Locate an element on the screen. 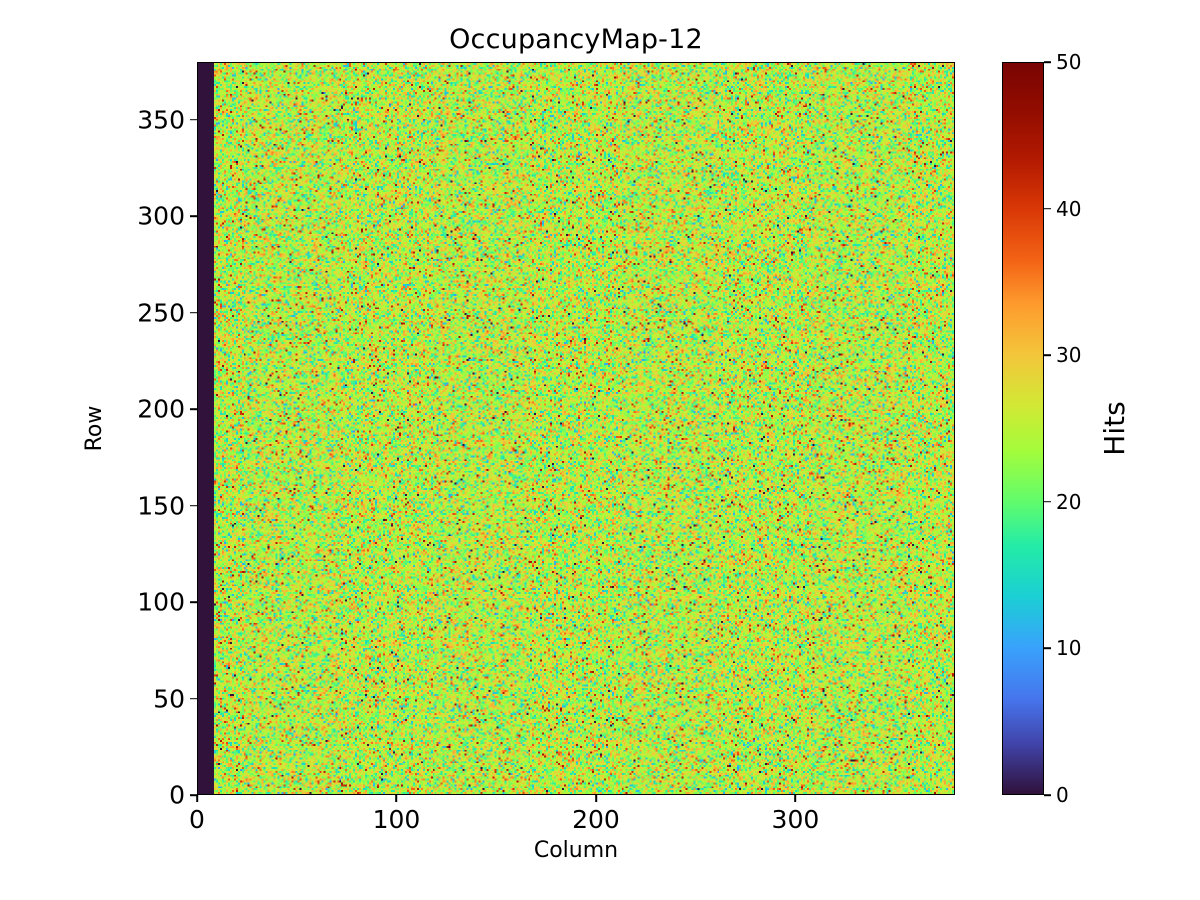  x-axis-tick-label: 300 is located at coordinates (795, 819).